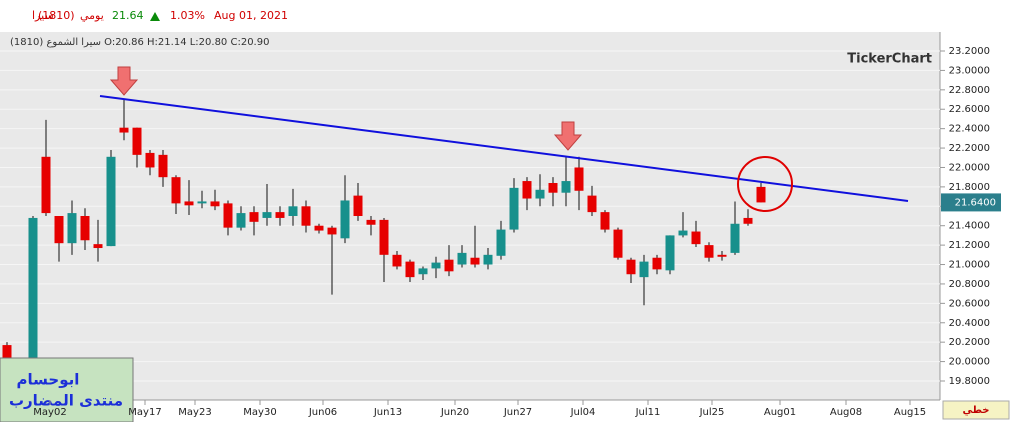  I want to click on y-tick-label: 23.0000, so click(969, 70).